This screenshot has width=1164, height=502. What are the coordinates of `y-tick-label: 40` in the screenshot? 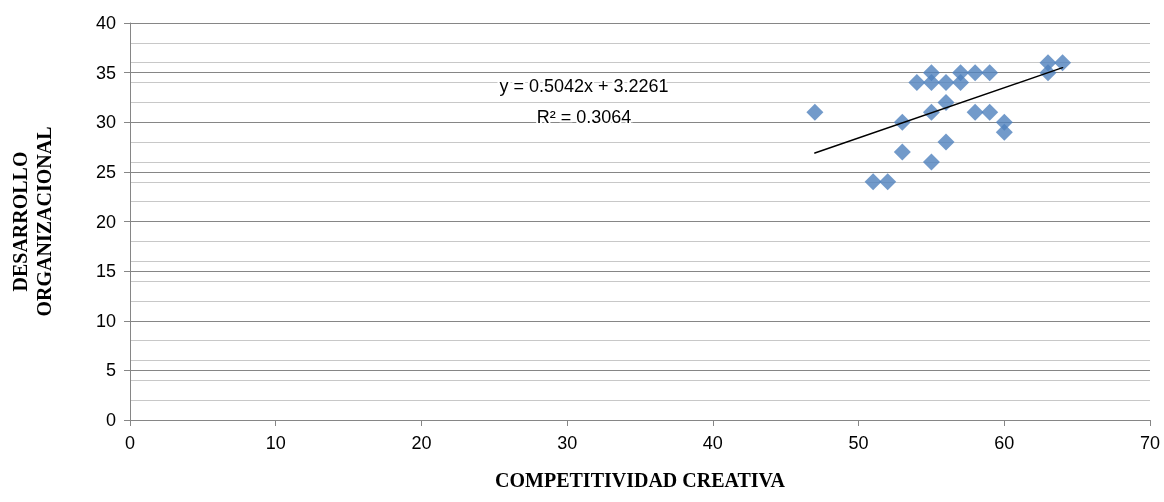 It's located at (105, 23).